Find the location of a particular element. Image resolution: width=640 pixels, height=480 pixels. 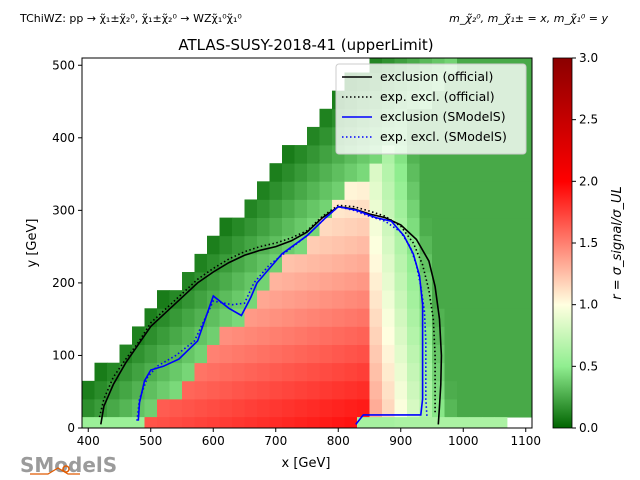

chart-title: ATLAS-SUSY-2018-41 (upperLimit) is located at coordinates (305, 45).